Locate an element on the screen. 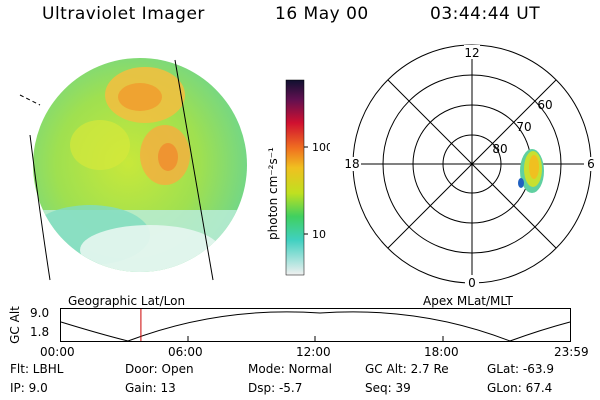  right-panel-caption: Apex MLat/MLT is located at coordinates (468, 301).